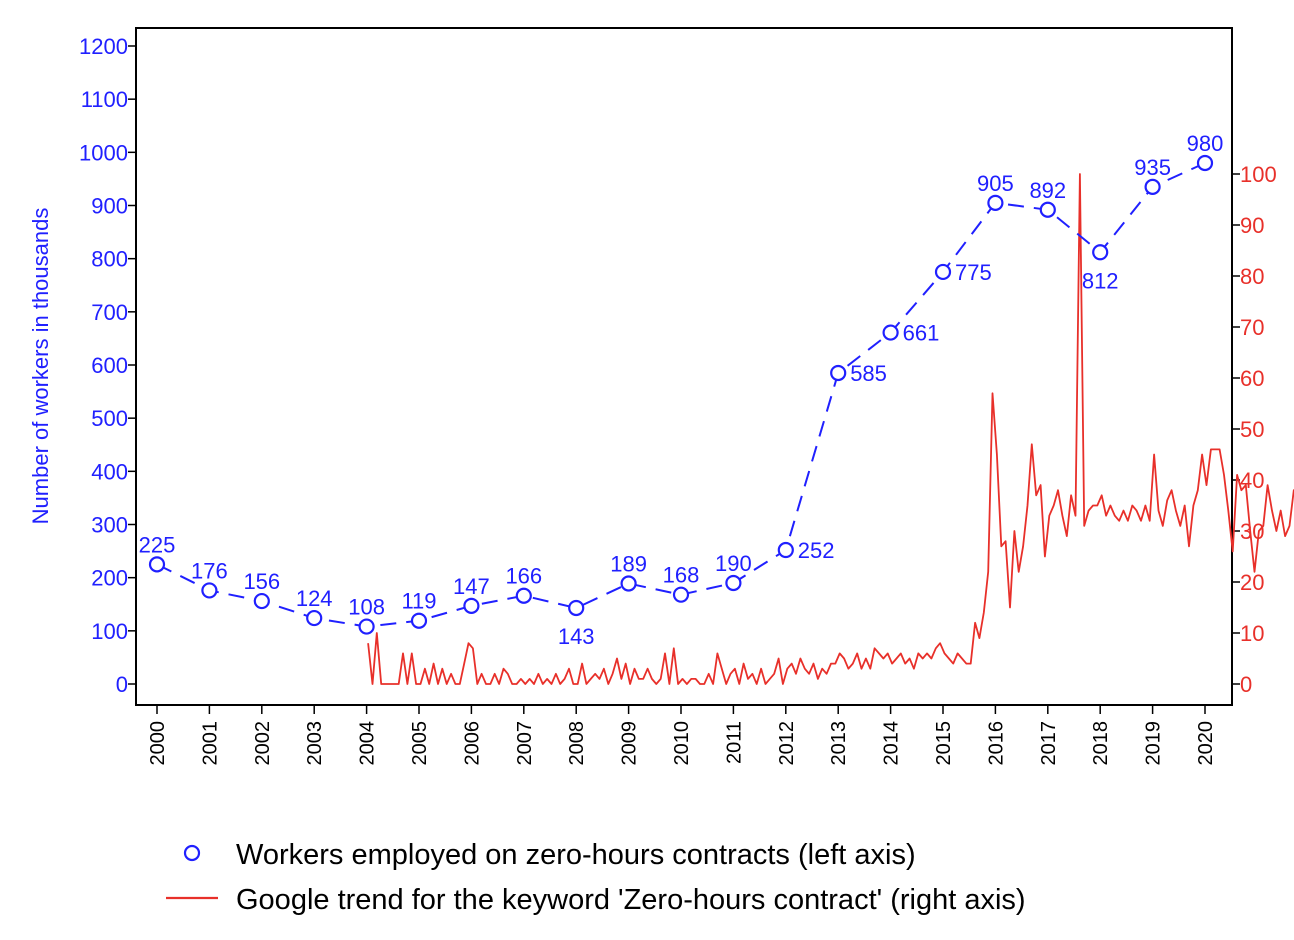 The image size is (1294, 940). Describe the element at coordinates (103, 46) in the screenshot. I see `y-left-tick-label: 1200` at that location.